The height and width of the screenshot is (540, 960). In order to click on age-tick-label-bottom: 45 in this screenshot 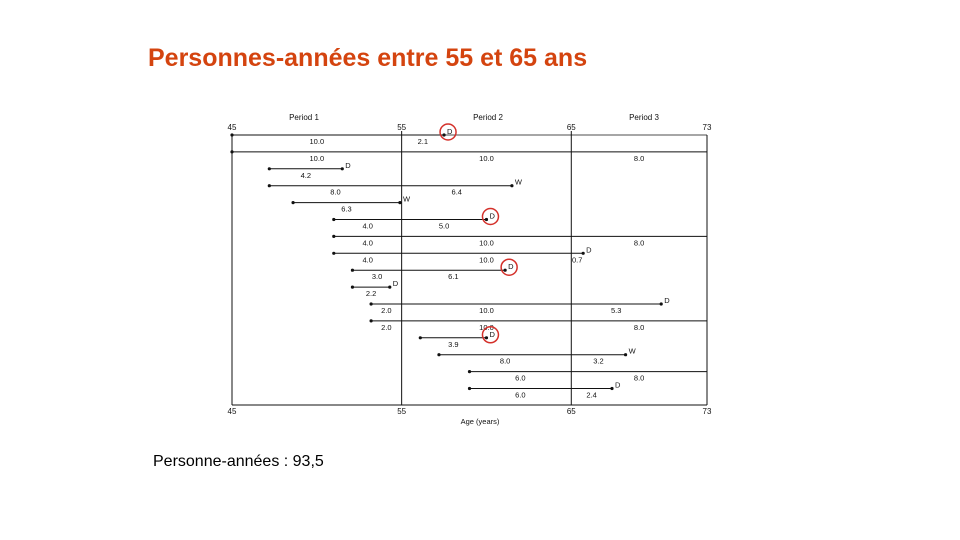, I will do `click(232, 411)`.